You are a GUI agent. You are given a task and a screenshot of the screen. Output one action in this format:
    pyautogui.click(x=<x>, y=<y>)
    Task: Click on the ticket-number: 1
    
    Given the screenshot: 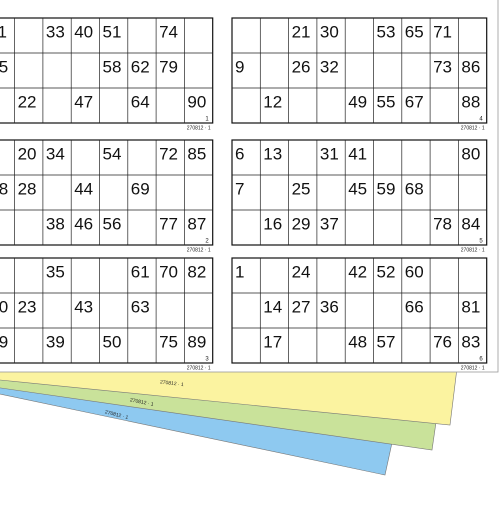 What is the action you would take?
    pyautogui.click(x=239, y=271)
    